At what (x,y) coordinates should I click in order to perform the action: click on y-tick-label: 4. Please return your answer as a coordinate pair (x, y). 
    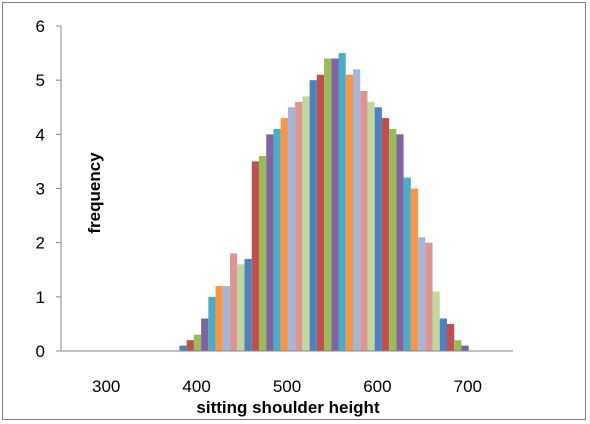
    Looking at the image, I should click on (40, 134).